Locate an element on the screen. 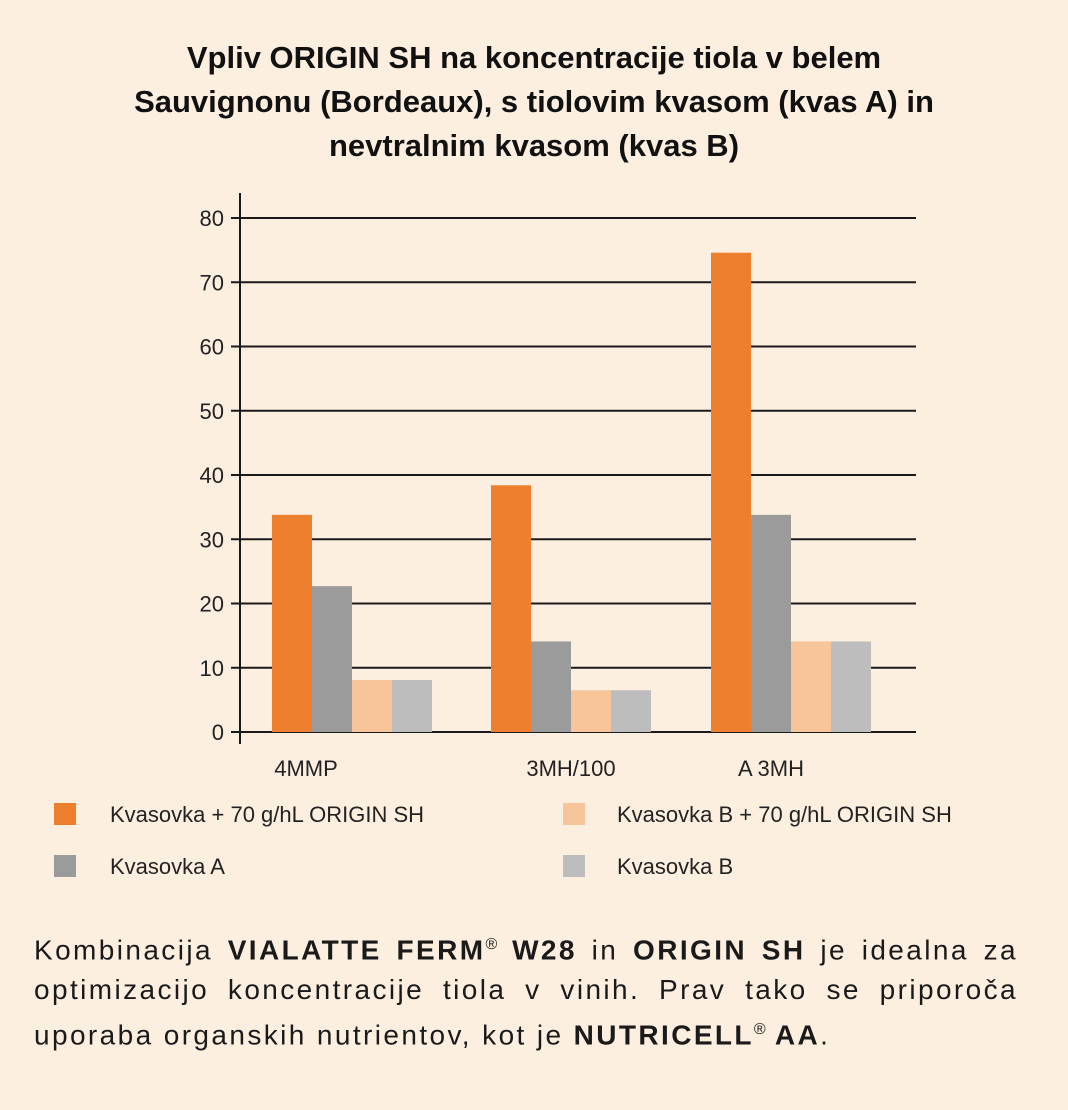 The width and height of the screenshot is (1068, 1110). legend-label: Kvasovka B + 70 g/hL ORIGIN SH is located at coordinates (784, 814).